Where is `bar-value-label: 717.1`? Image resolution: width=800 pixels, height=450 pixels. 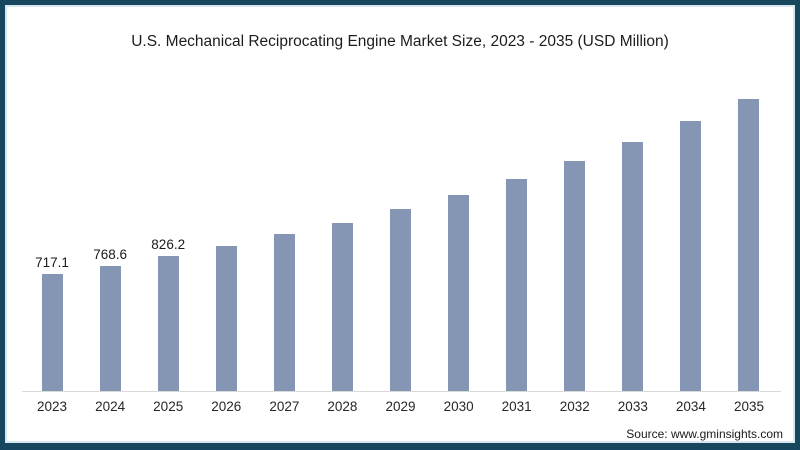
bar-value-label: 717.1 is located at coordinates (52, 262).